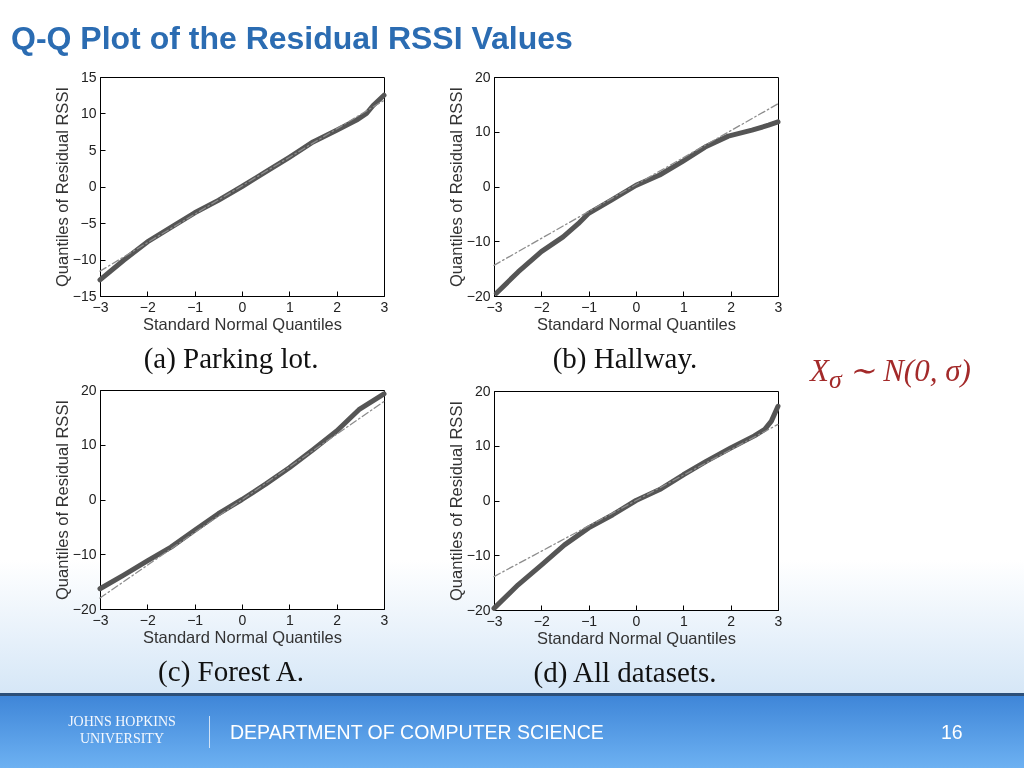 Image resolution: width=1024 pixels, height=768 pixels. I want to click on text: (a) Parking lot., so click(231, 358).